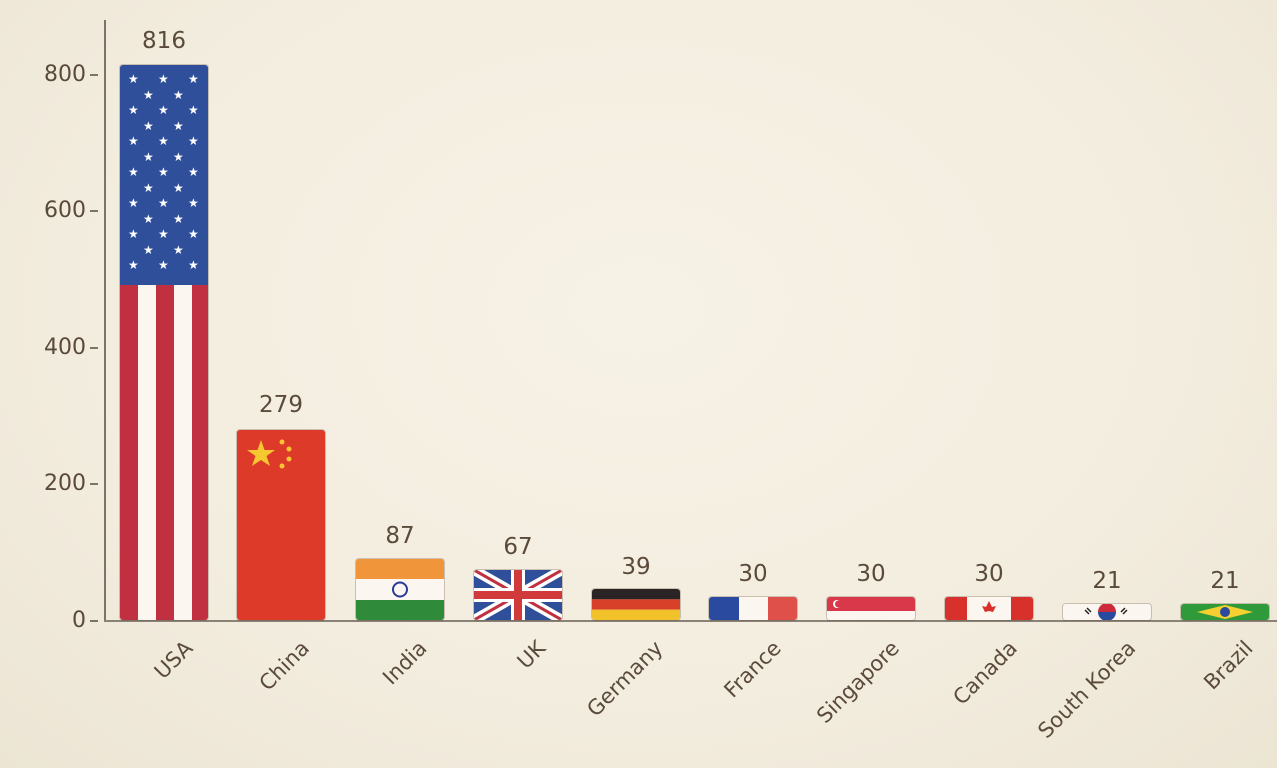 This screenshot has width=1277, height=768. Describe the element at coordinates (164, 41) in the screenshot. I see `value-label-usa: 816` at that location.